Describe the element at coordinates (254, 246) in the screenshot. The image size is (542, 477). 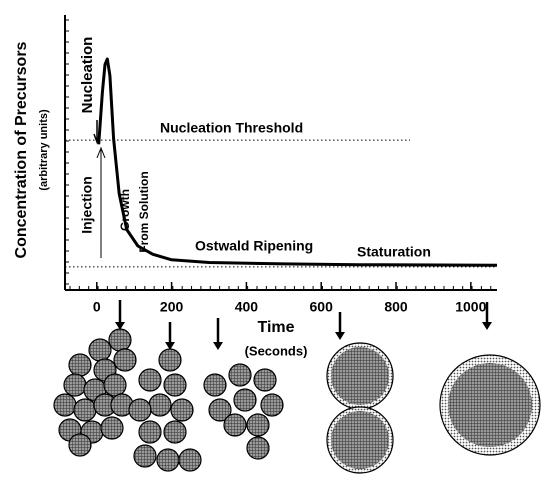
I see `annotation: Ostwald Ripening` at that location.